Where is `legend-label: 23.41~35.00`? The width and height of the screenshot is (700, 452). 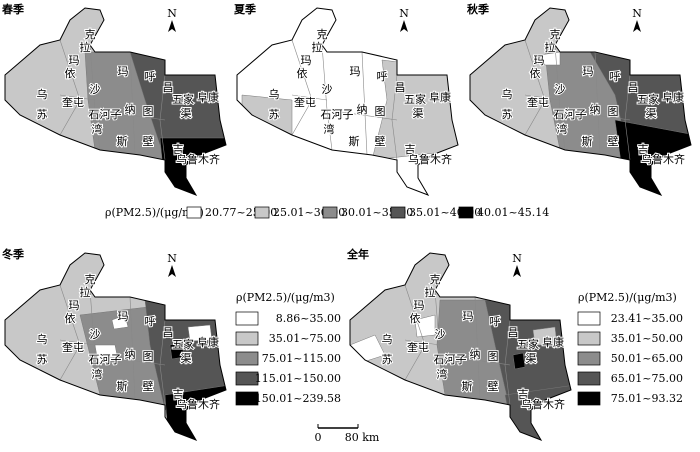
legend-label: 23.41~35.00 is located at coordinates (647, 318).